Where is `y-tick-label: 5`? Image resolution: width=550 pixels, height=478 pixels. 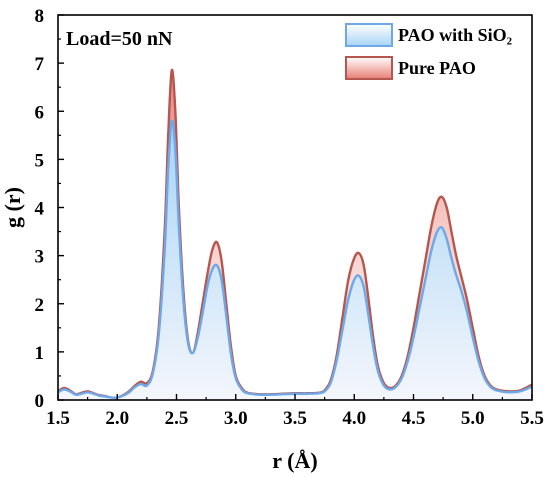 y-tick-label: 5 is located at coordinates (40, 160).